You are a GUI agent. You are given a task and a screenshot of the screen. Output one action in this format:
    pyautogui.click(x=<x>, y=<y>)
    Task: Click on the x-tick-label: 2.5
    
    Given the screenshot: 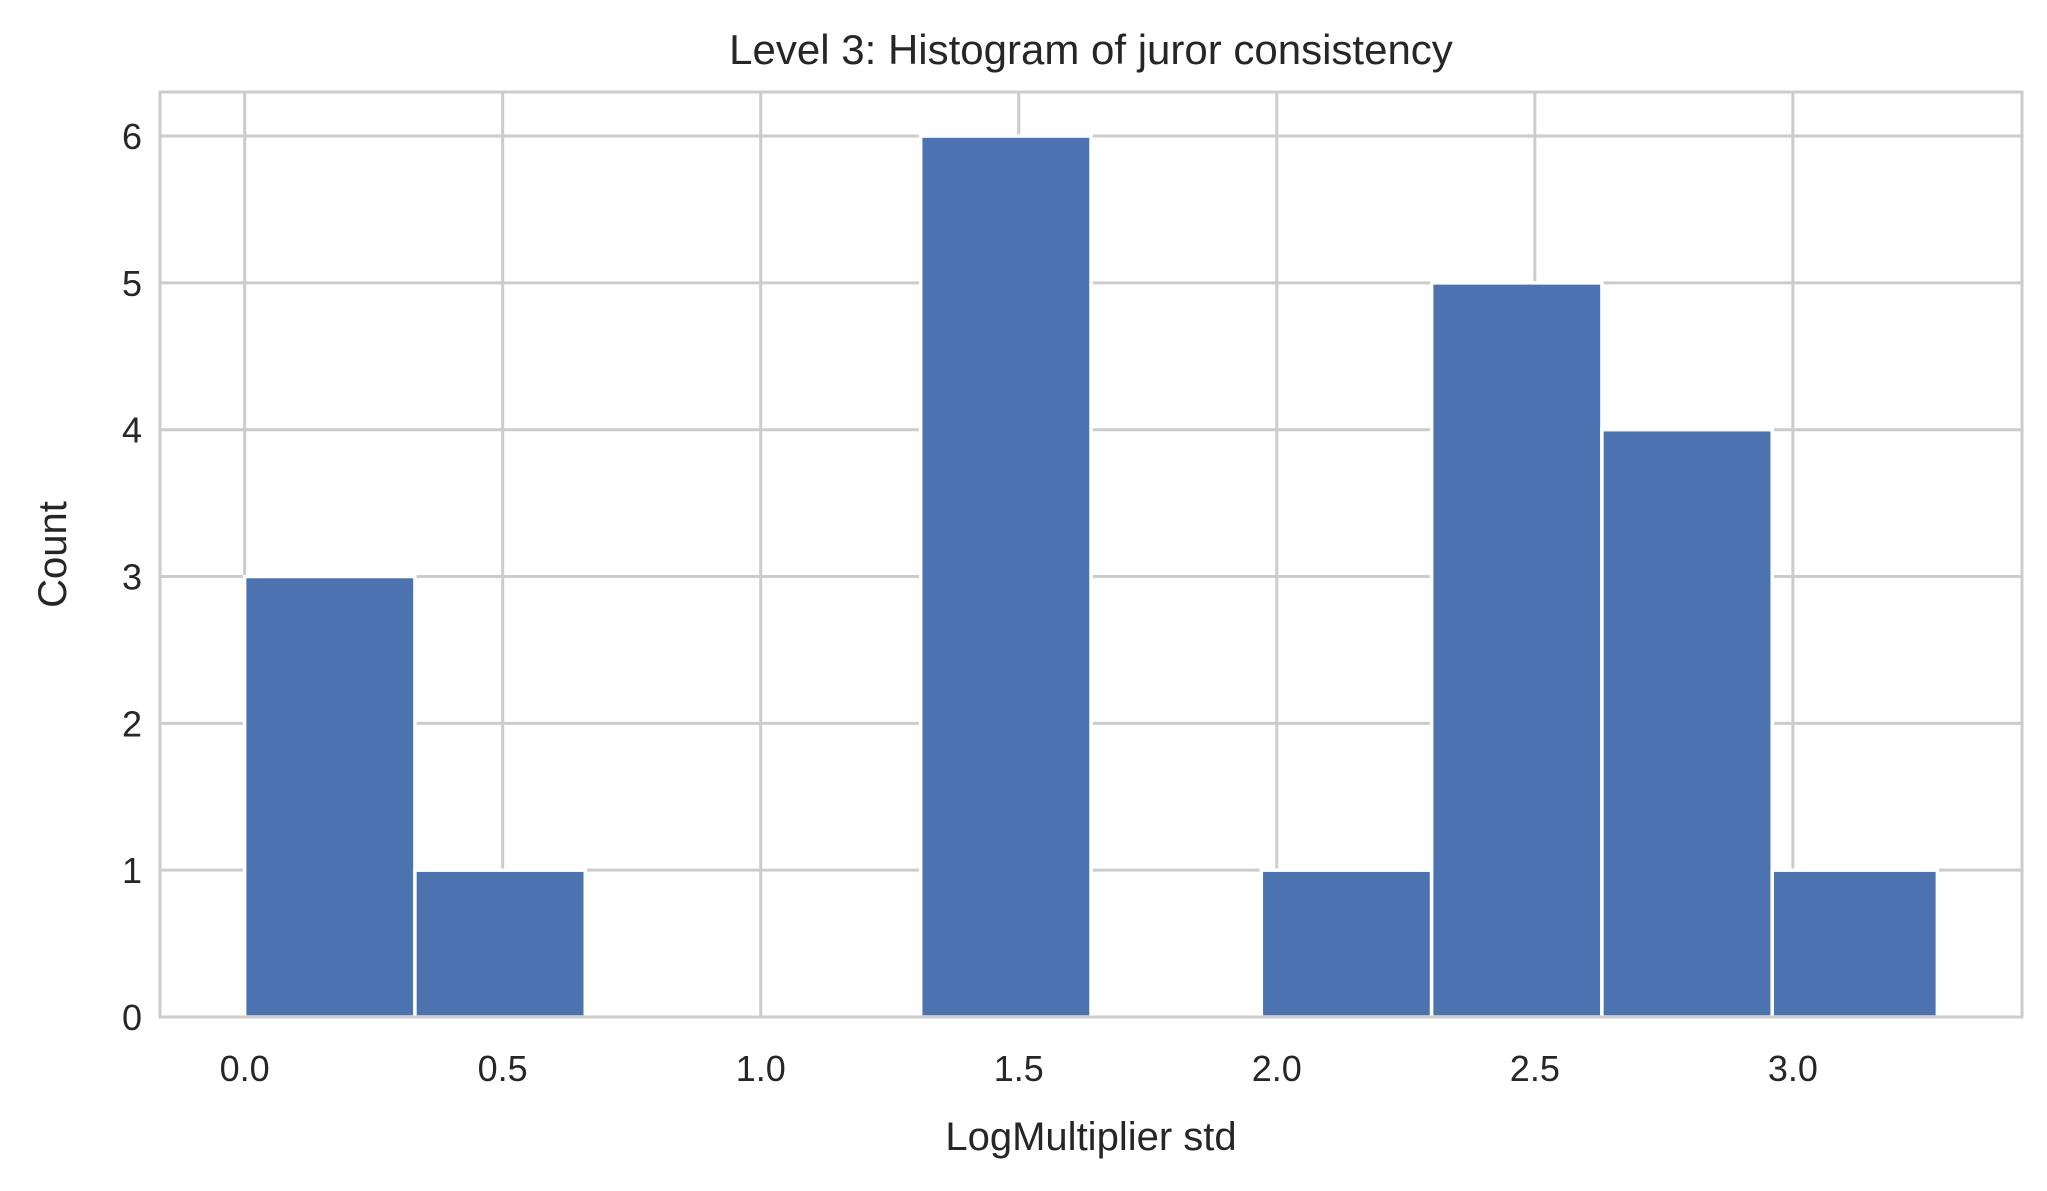 What is the action you would take?
    pyautogui.click(x=1535, y=1068)
    